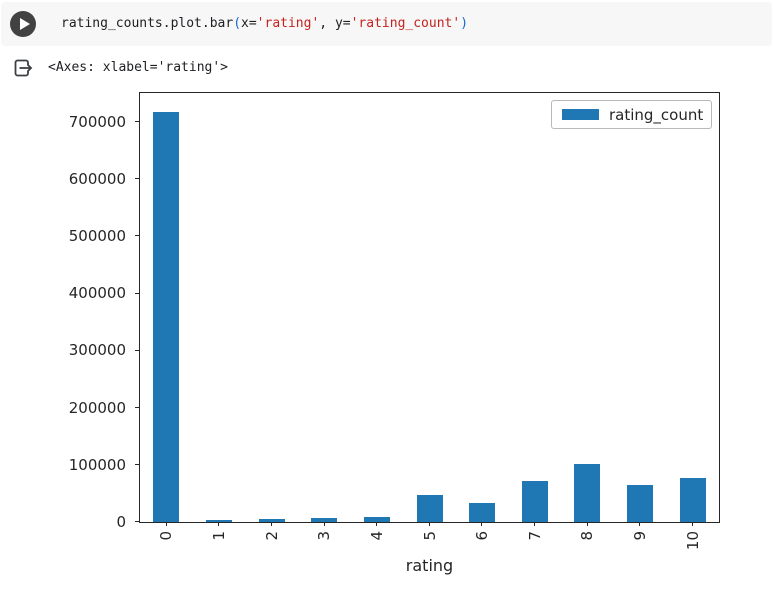 This screenshot has height=592, width=774. What do you see at coordinates (97, 293) in the screenshot?
I see `y-tick-label: 400000` at bounding box center [97, 293].